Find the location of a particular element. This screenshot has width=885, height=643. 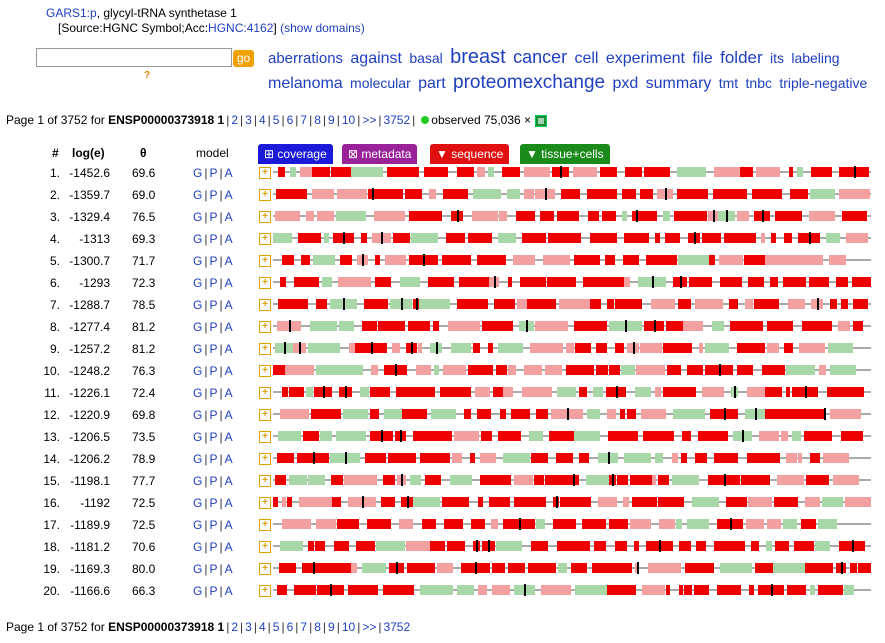

keyword-link-aberrations: aberrations is located at coordinates (306, 58).